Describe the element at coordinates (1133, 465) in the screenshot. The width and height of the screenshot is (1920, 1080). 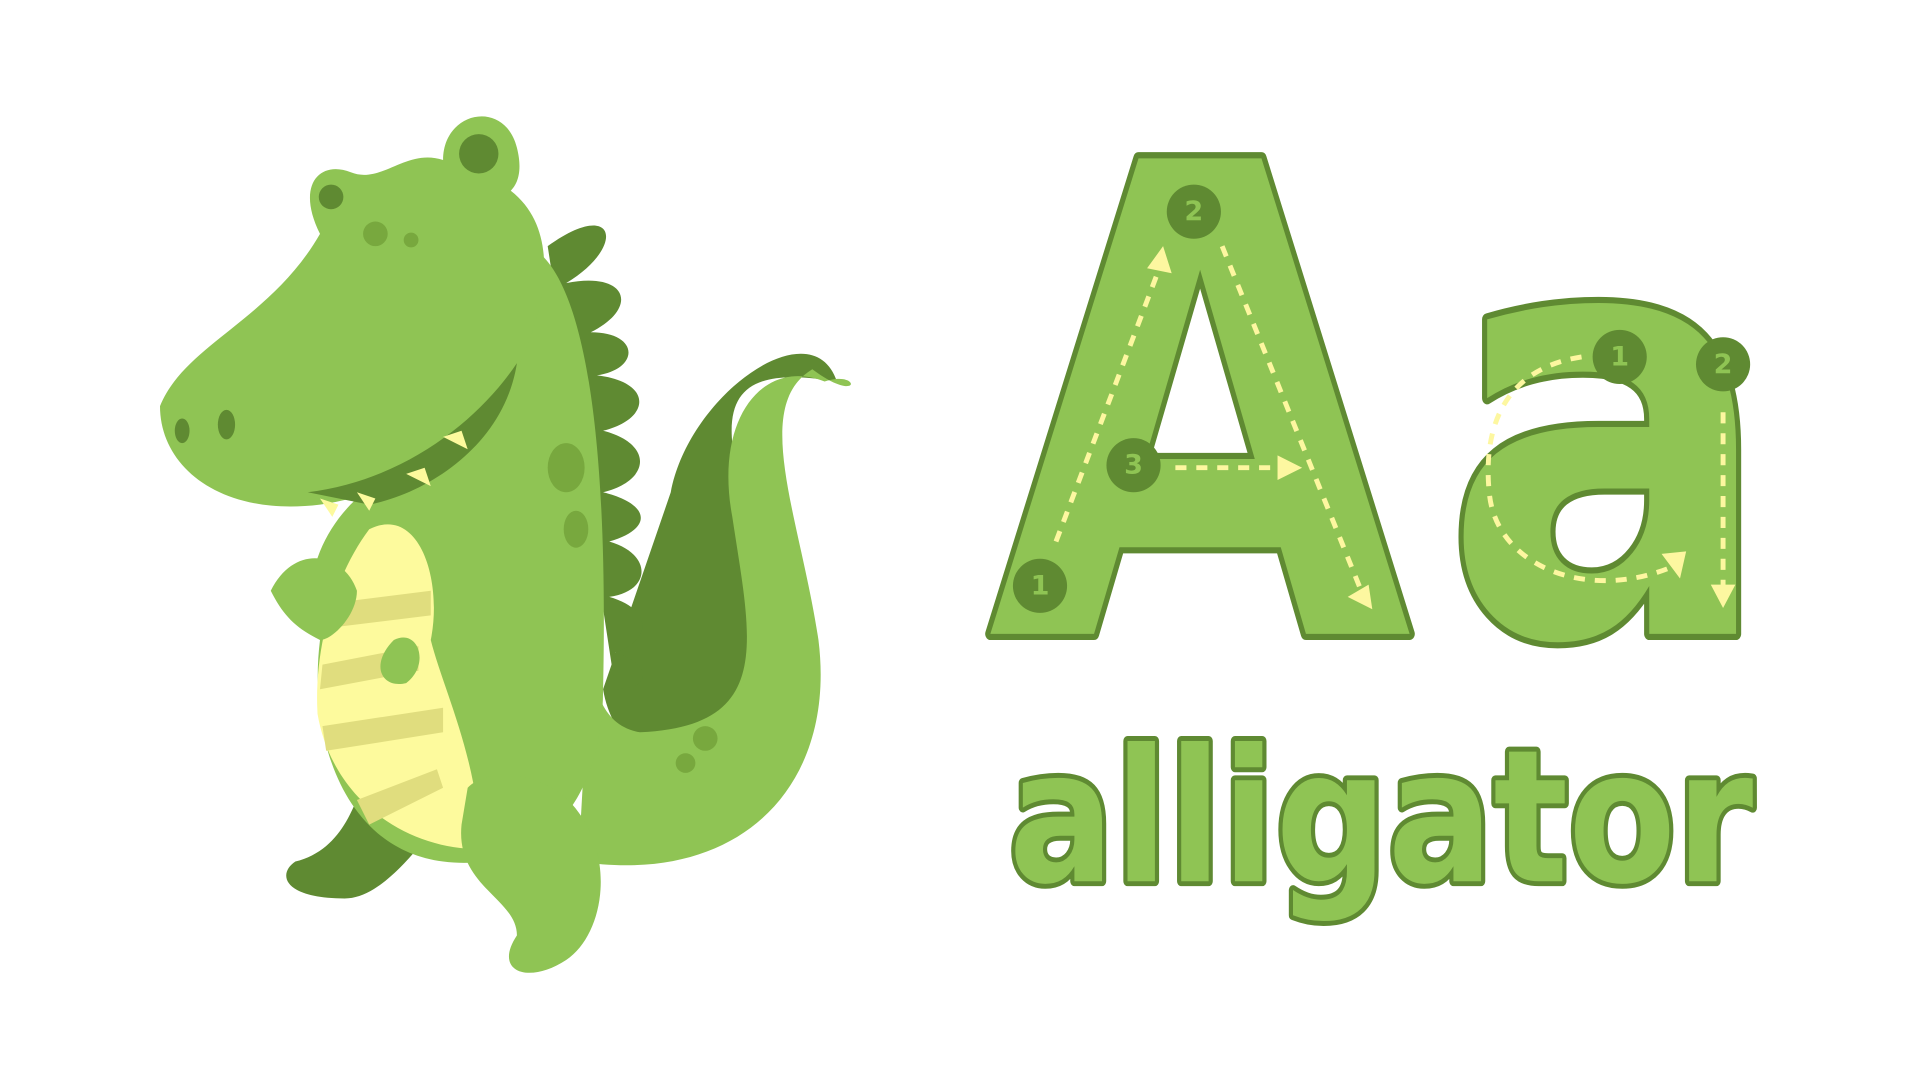
I see `stroke-number: 3` at that location.